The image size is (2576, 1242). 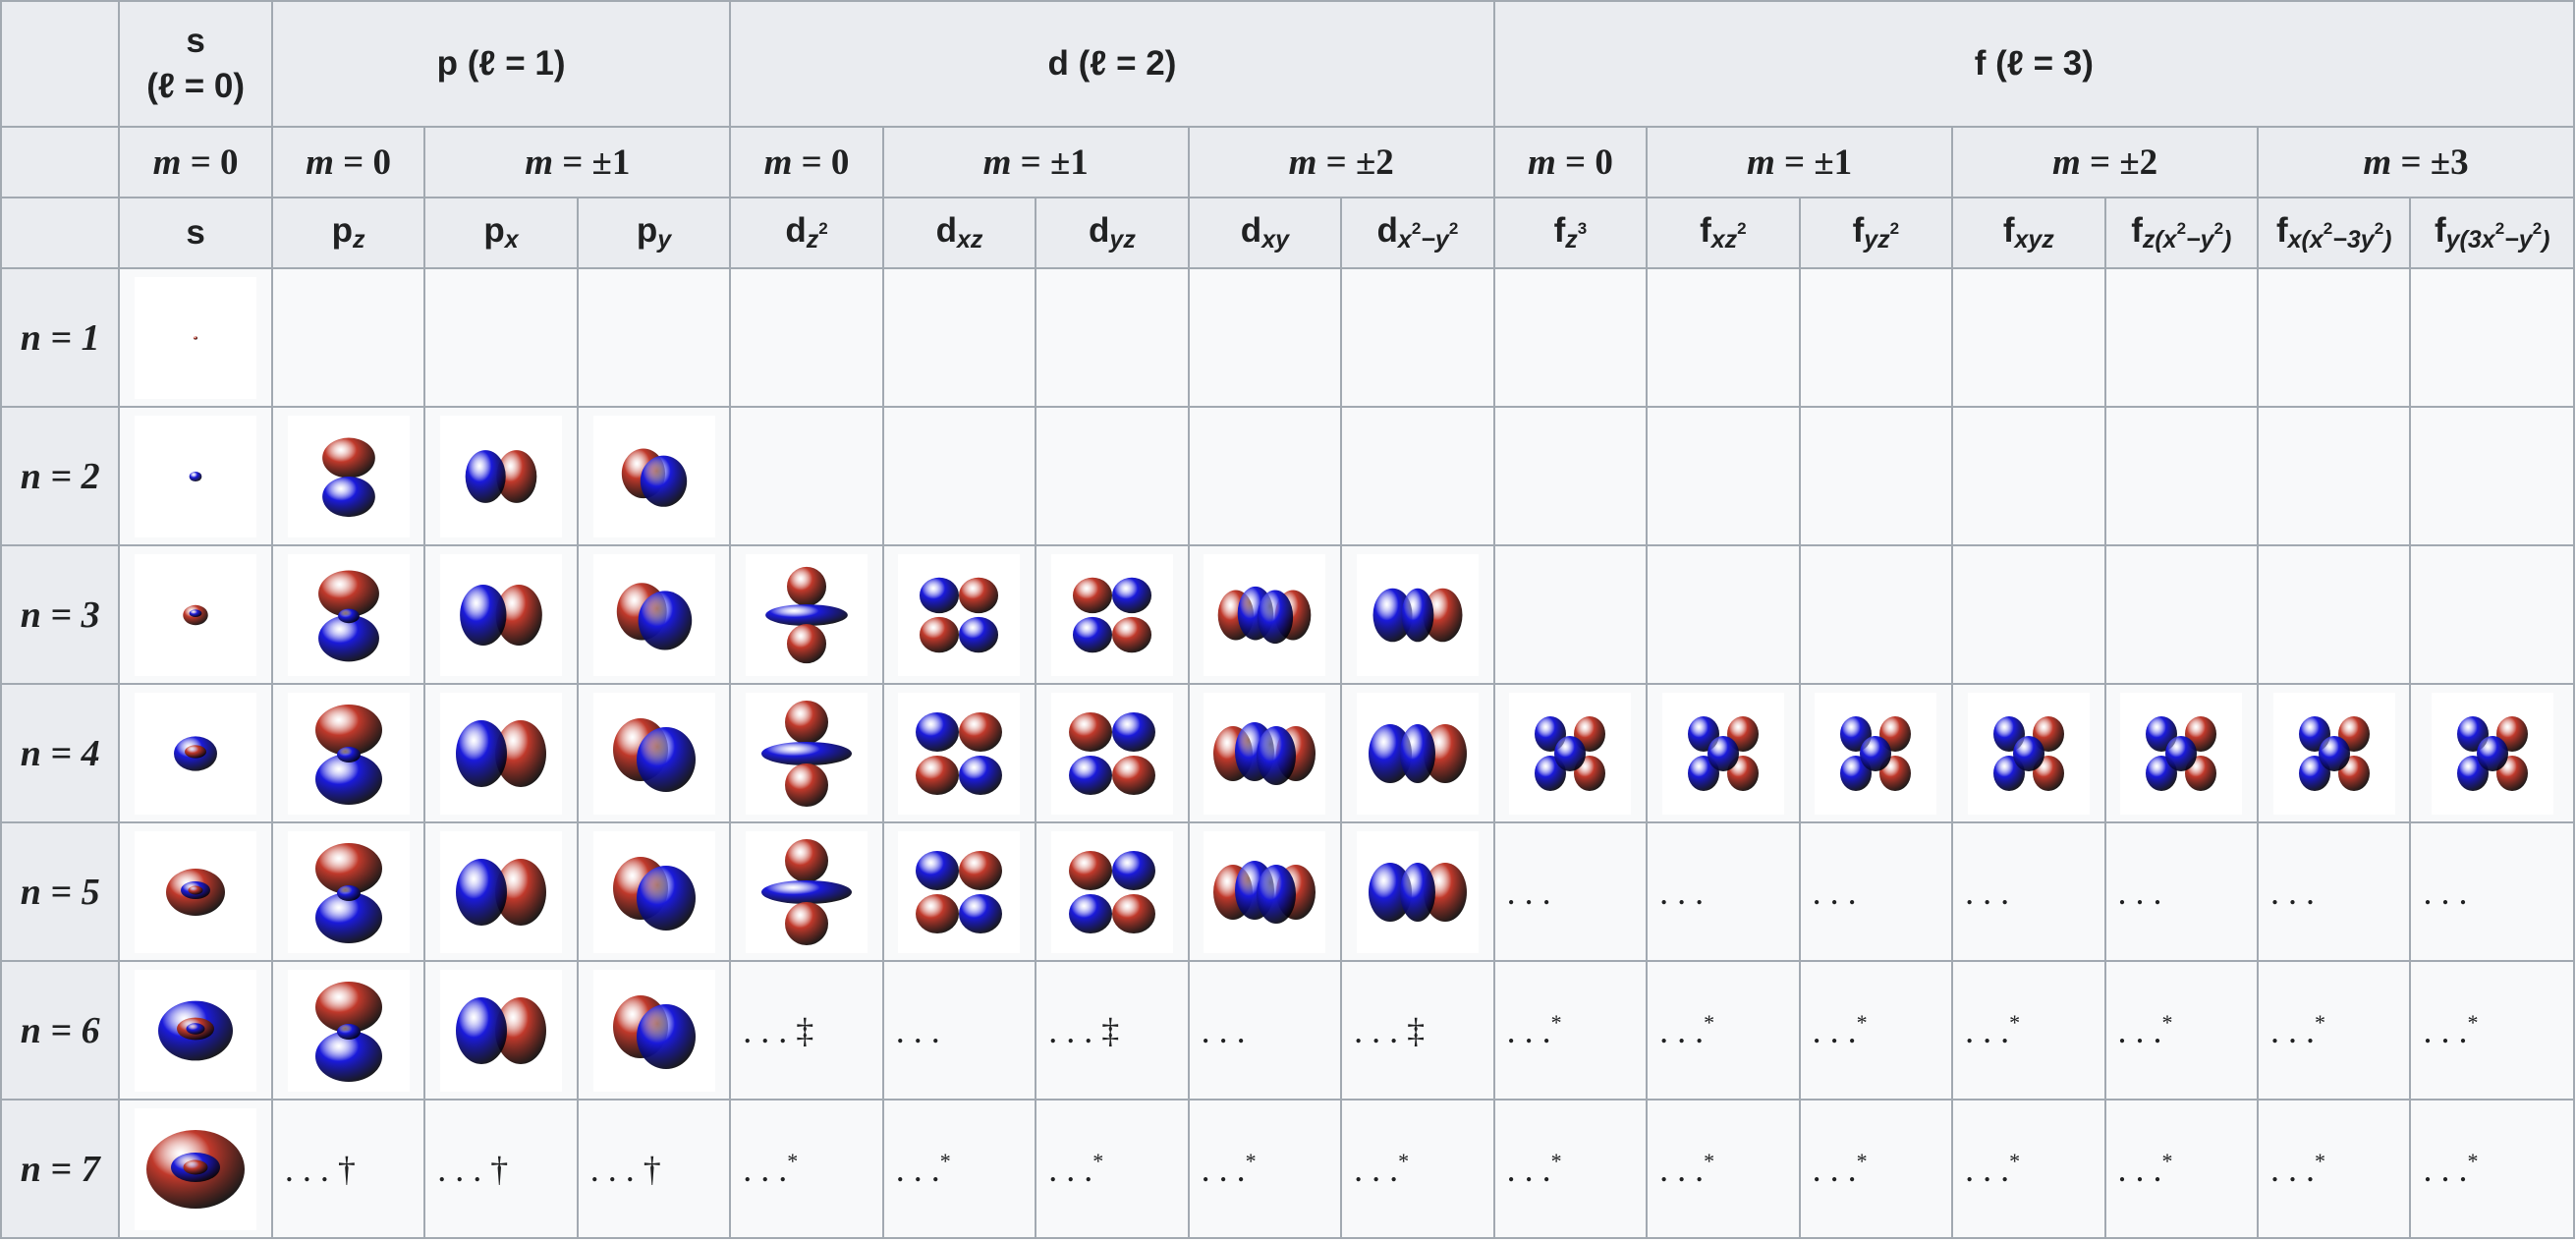 What do you see at coordinates (2181, 233) in the screenshot?
I see `orbital-name: fz(x2−y2)` at bounding box center [2181, 233].